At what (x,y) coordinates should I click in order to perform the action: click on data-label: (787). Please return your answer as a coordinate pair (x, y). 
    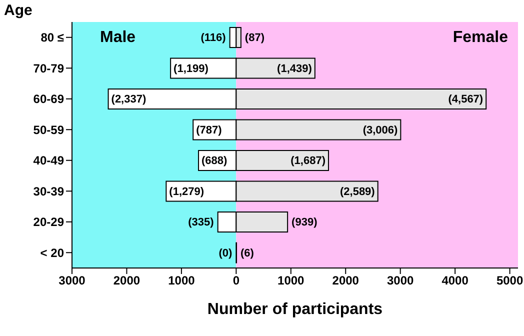
    Looking at the image, I should click on (209, 130).